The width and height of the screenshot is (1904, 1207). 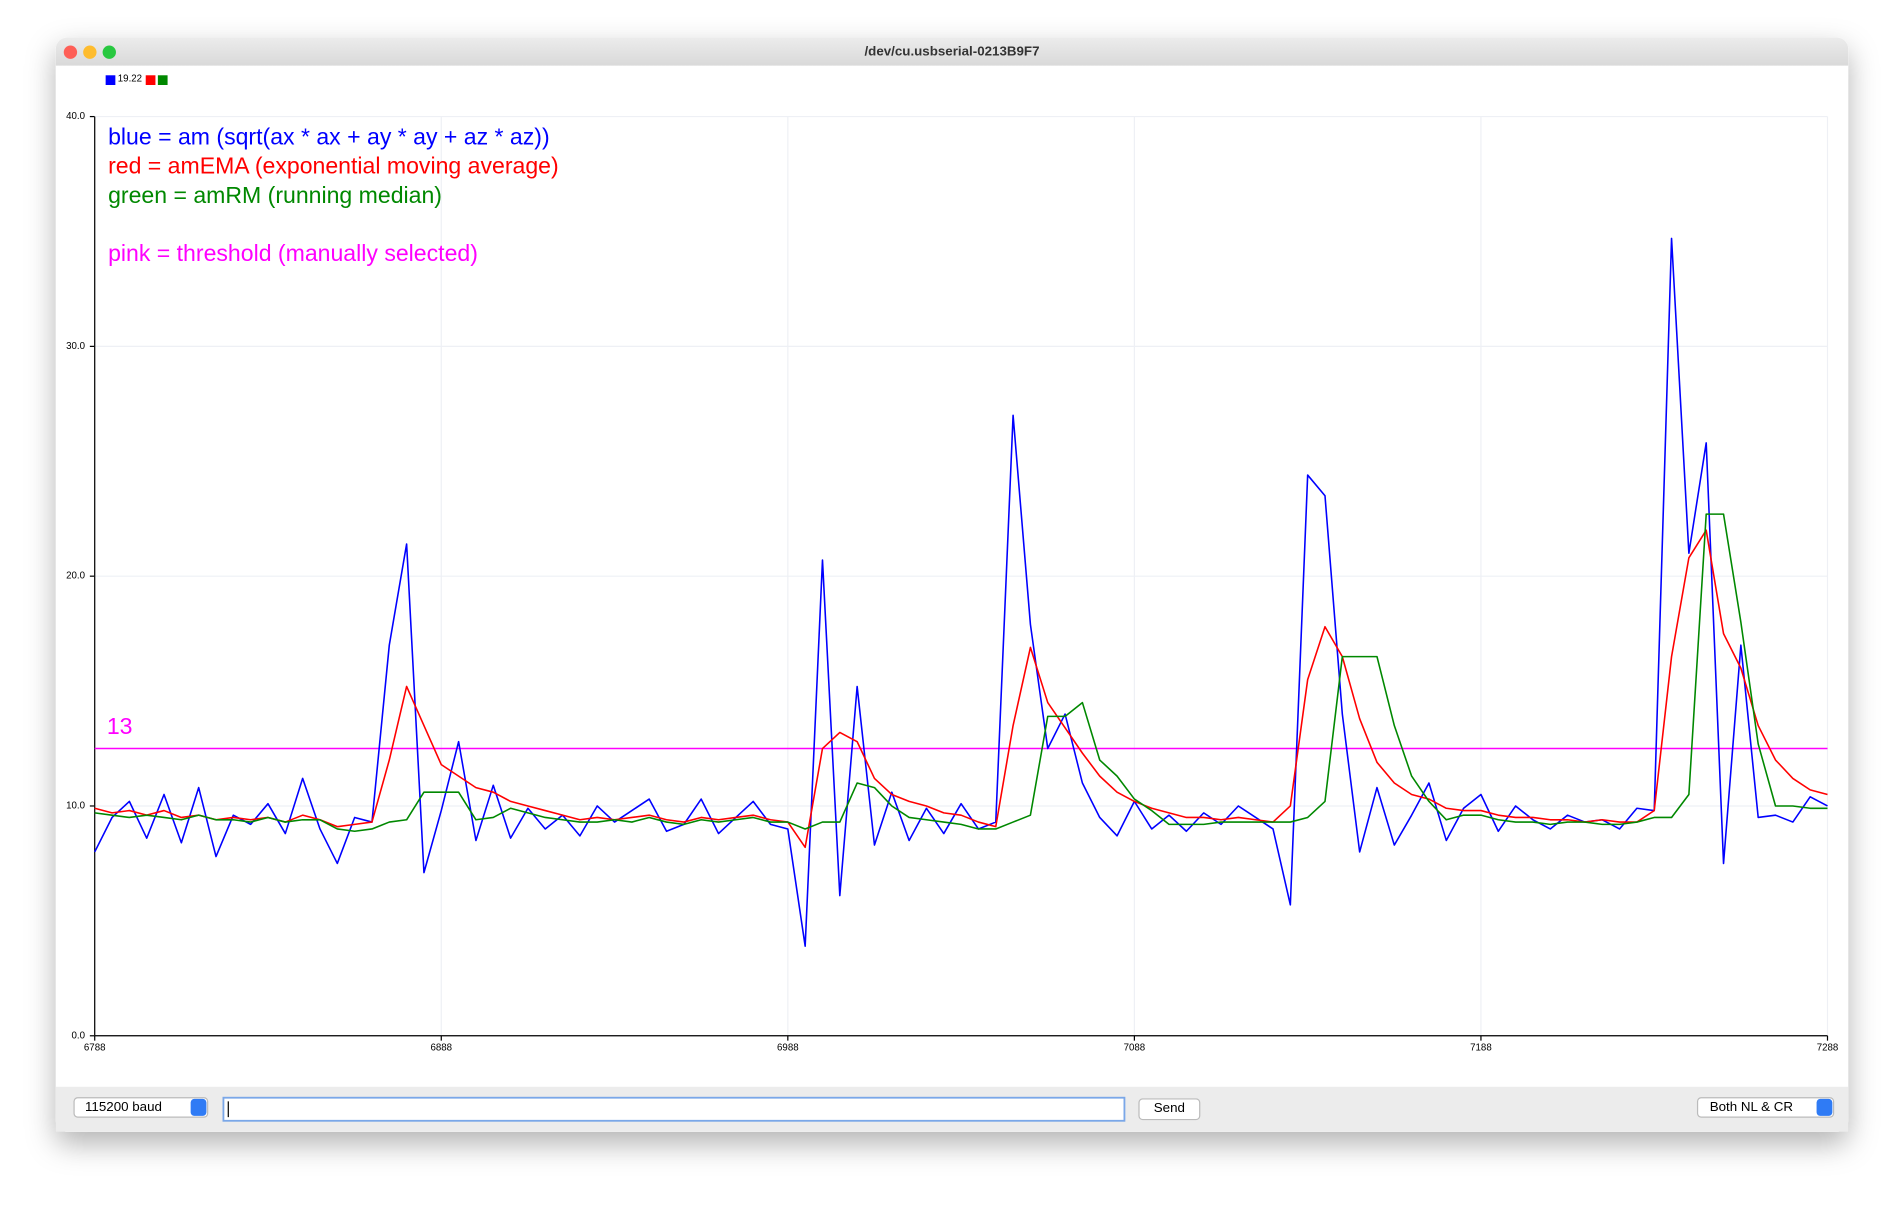 What do you see at coordinates (70, 52) in the screenshot?
I see `close-button` at bounding box center [70, 52].